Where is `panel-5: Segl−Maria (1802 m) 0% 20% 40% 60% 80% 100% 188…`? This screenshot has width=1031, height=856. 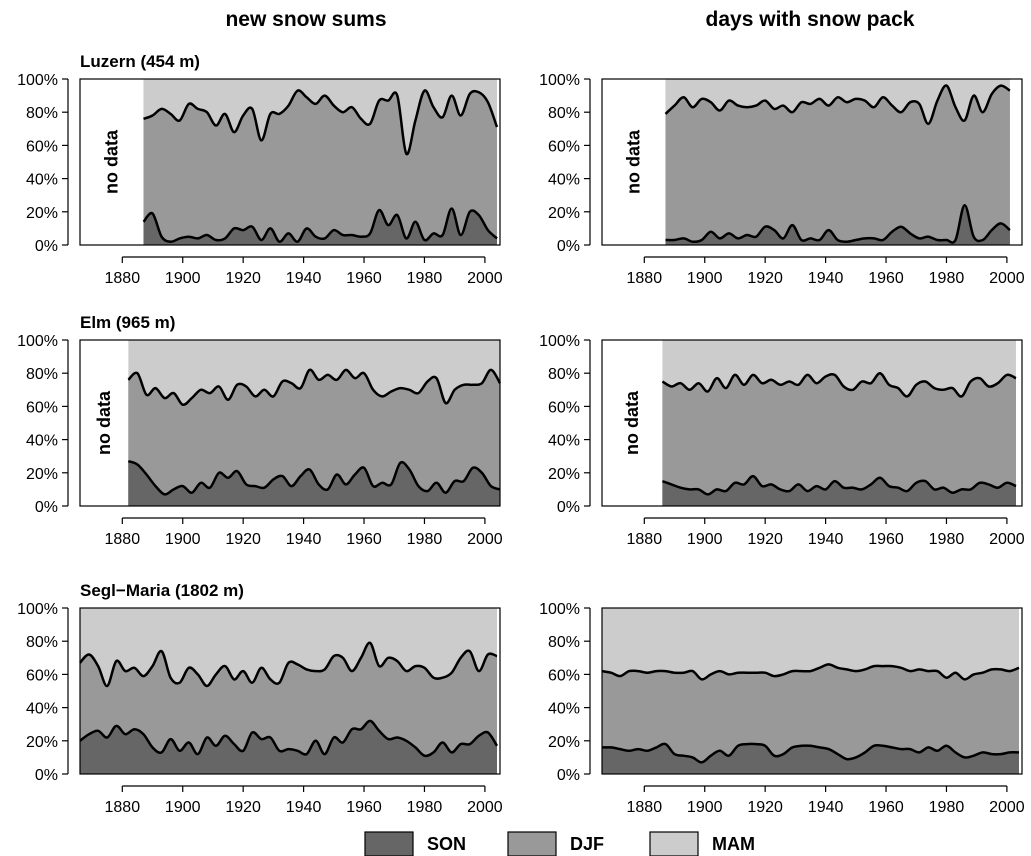
panel-5: Segl−Maria (1802 m) 0% 20% 40% 60% 80% 100% 188… is located at coordinates (260, 698).